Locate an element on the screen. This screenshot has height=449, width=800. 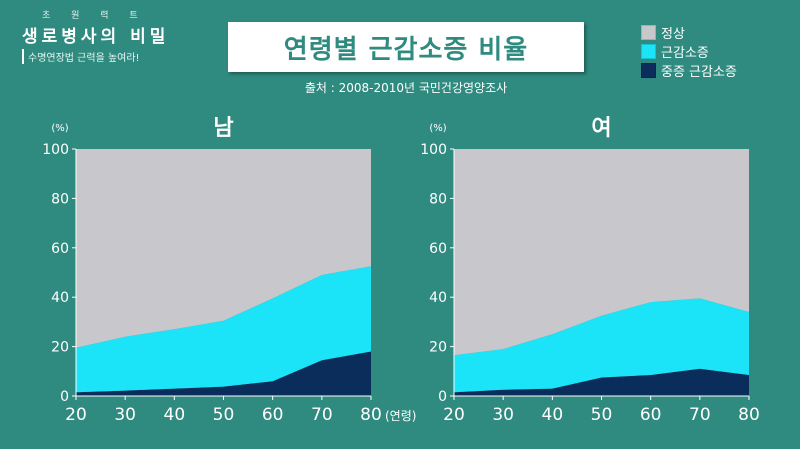
legend-label-normal: 정상 is located at coordinates (673, 34).